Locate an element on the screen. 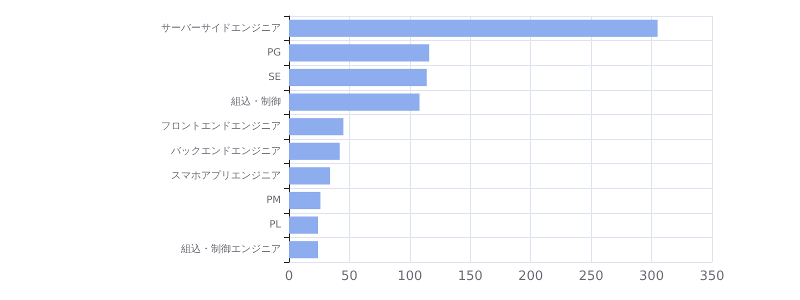  y-tick-label: SE is located at coordinates (274, 77).